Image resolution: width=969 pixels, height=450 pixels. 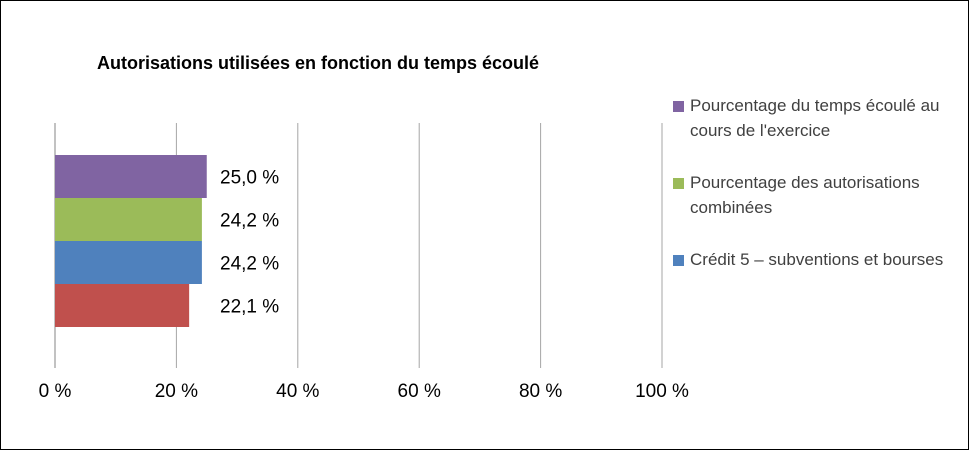 What do you see at coordinates (176, 391) in the screenshot?
I see `x-tick-label-1: 20 %` at bounding box center [176, 391].